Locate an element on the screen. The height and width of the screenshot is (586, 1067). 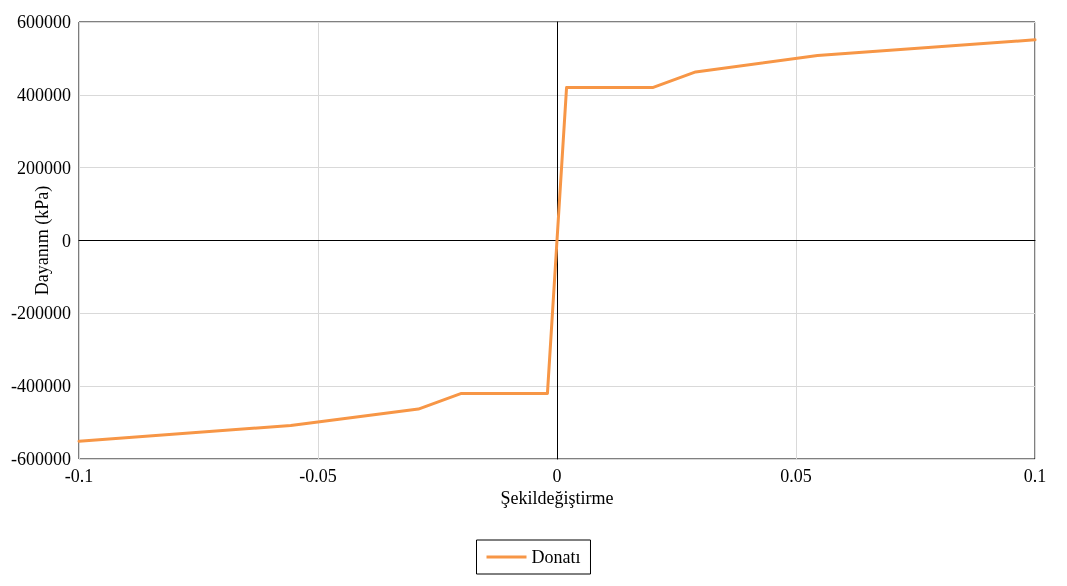
y-tick-label: -400000 is located at coordinates (40, 386).